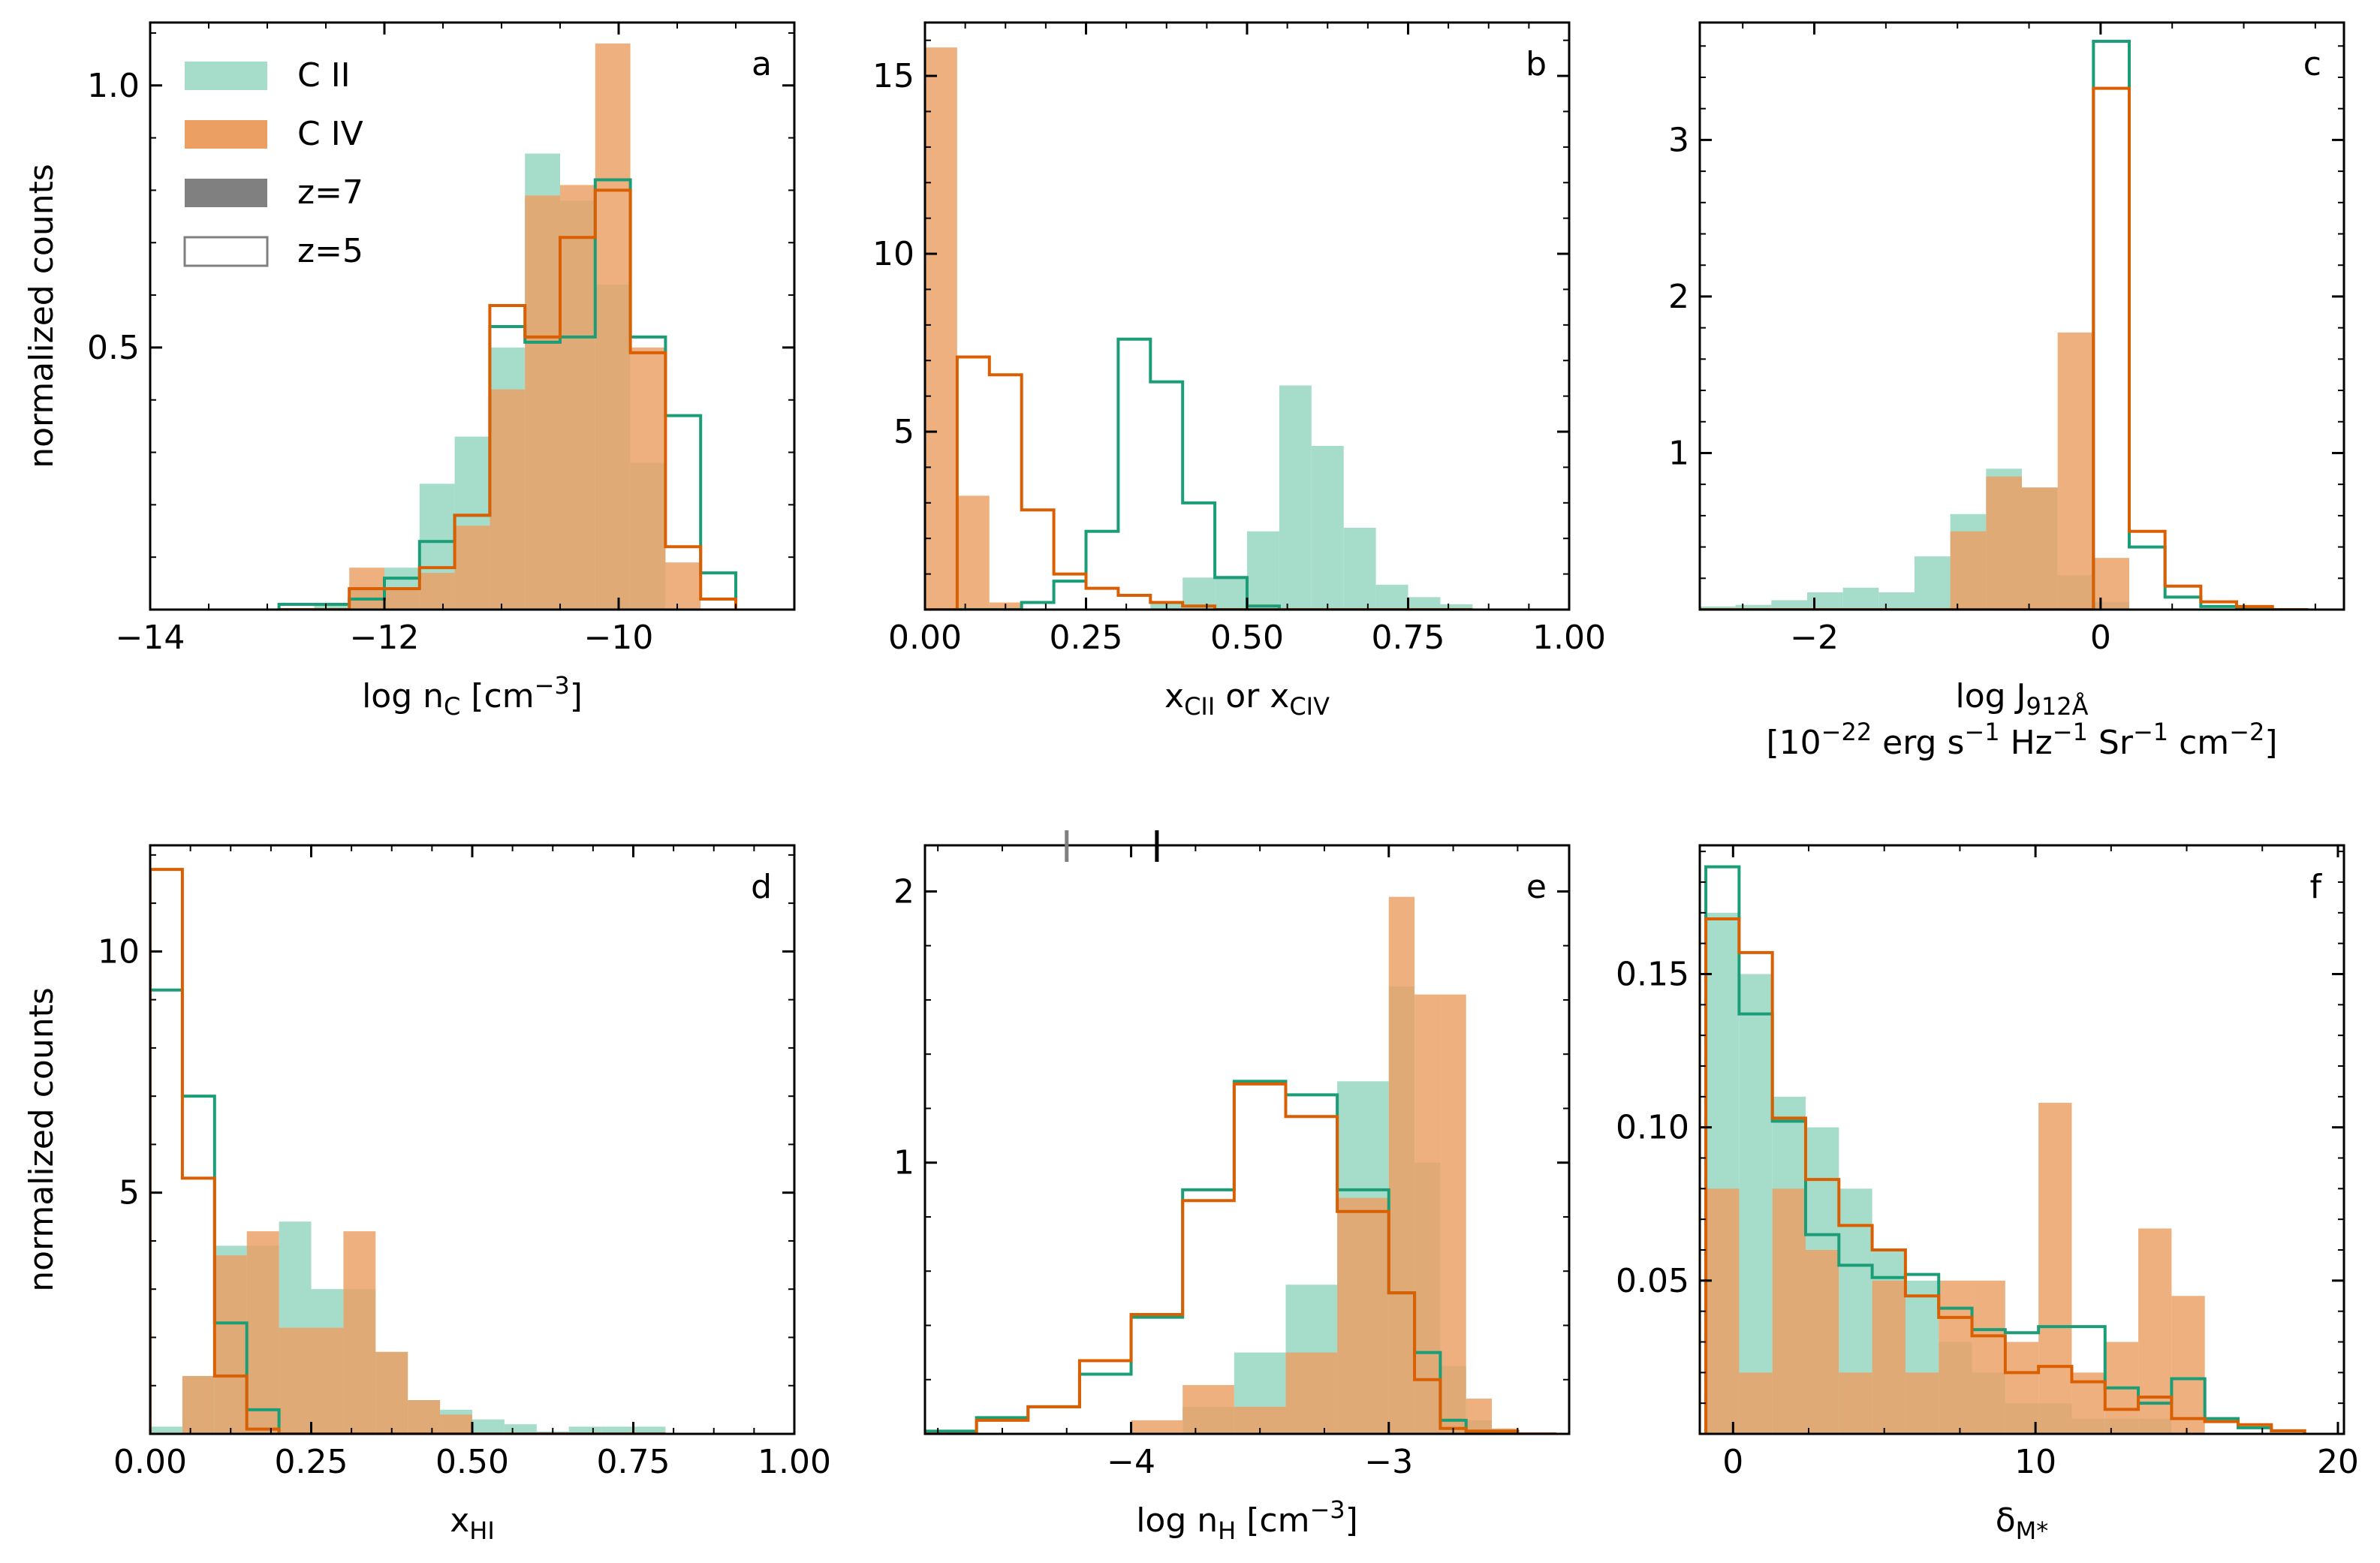  What do you see at coordinates (893, 254) in the screenshot?
I see `ytick-label-b: 10` at bounding box center [893, 254].